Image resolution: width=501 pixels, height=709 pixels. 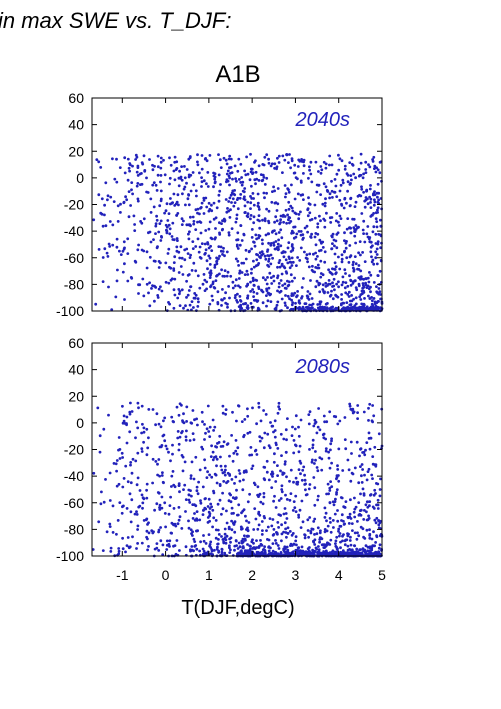 I want to click on scatter-points, so click(x=237, y=479).